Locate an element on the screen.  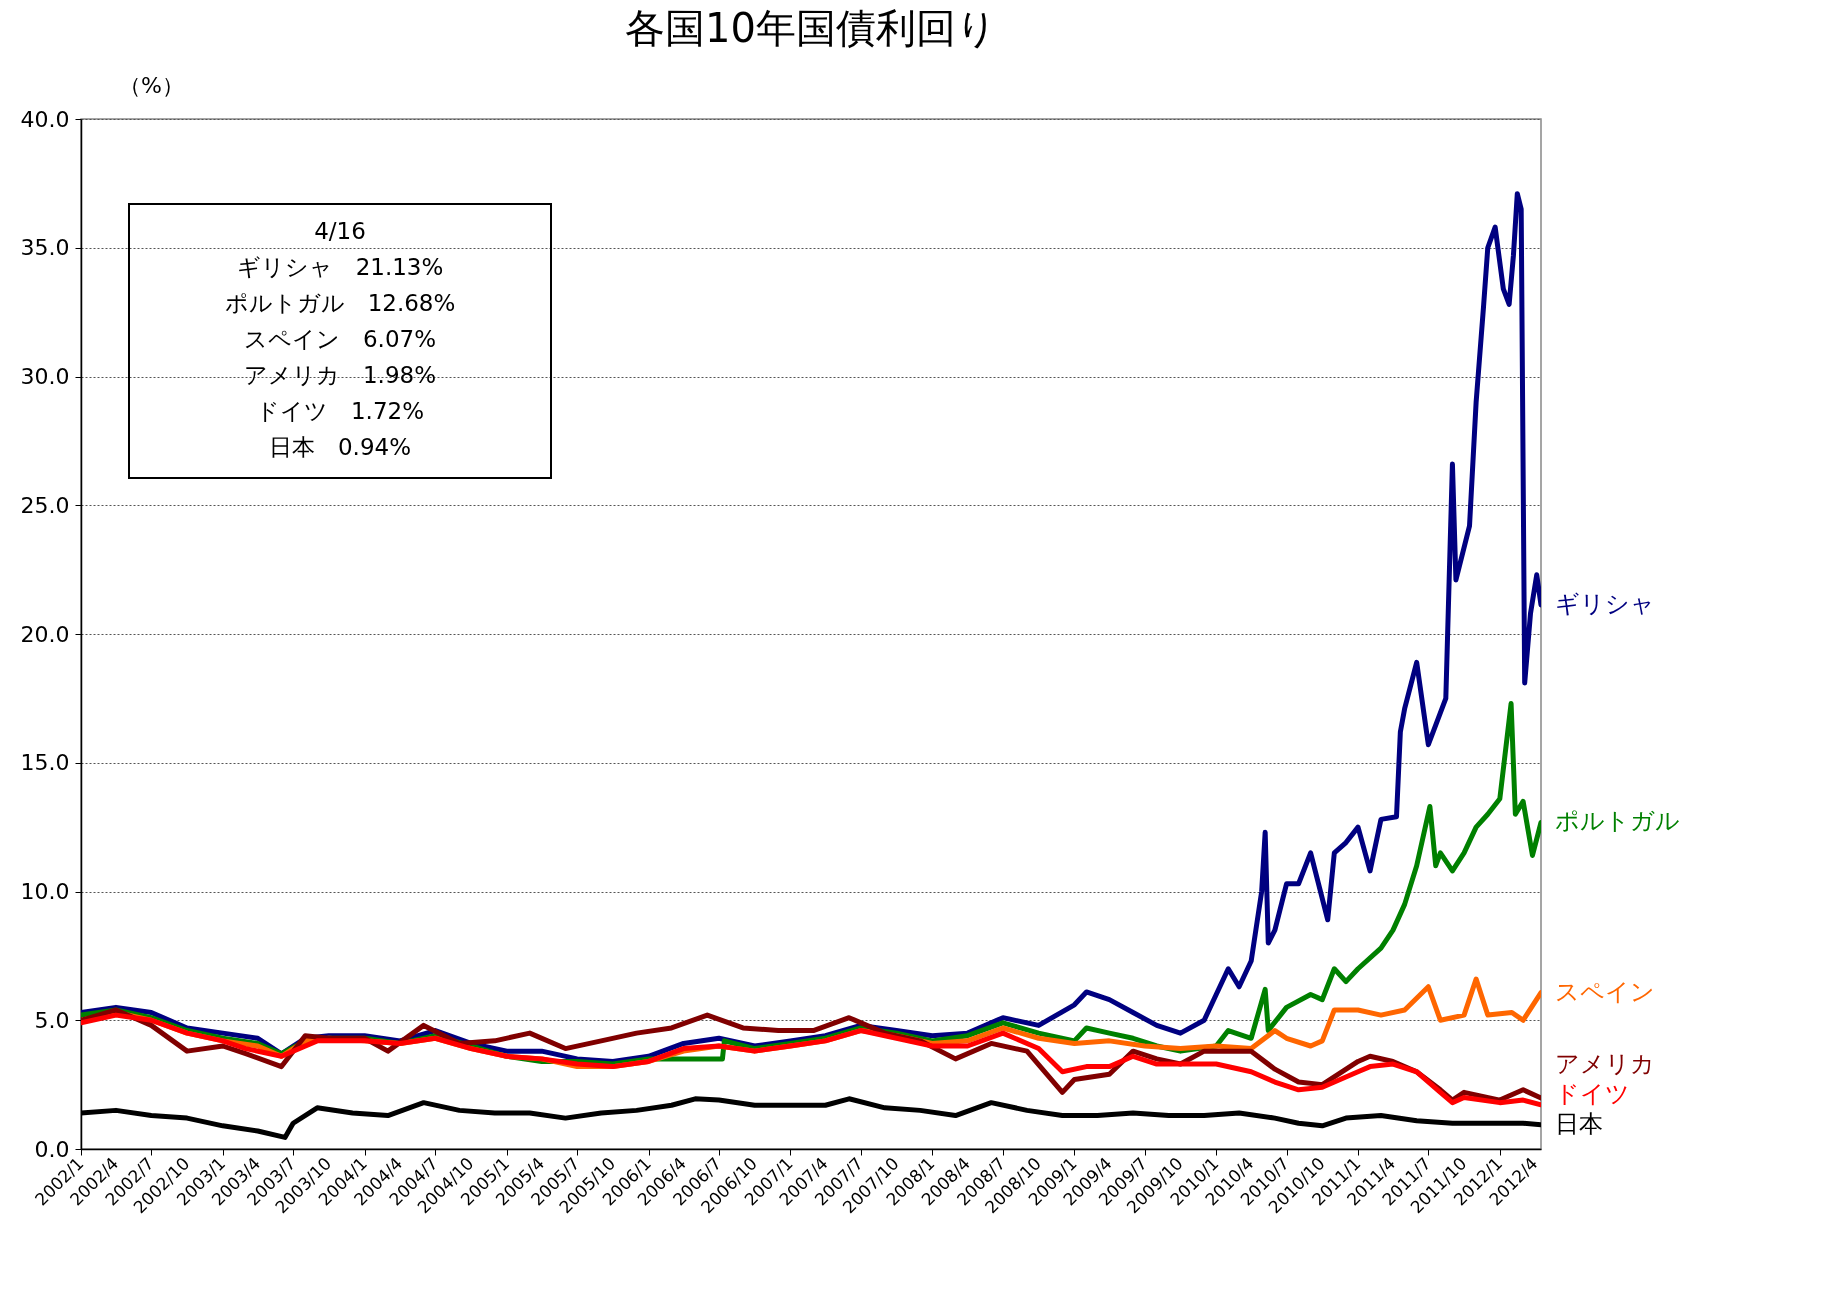
y-tick-label: 30.0 is located at coordinates (45, 376).